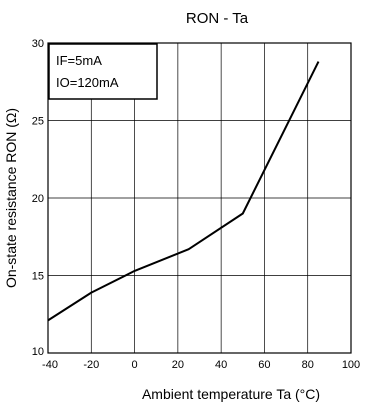 This screenshot has width=367, height=404. I want to click on x-tick-label: 40, so click(221, 365).